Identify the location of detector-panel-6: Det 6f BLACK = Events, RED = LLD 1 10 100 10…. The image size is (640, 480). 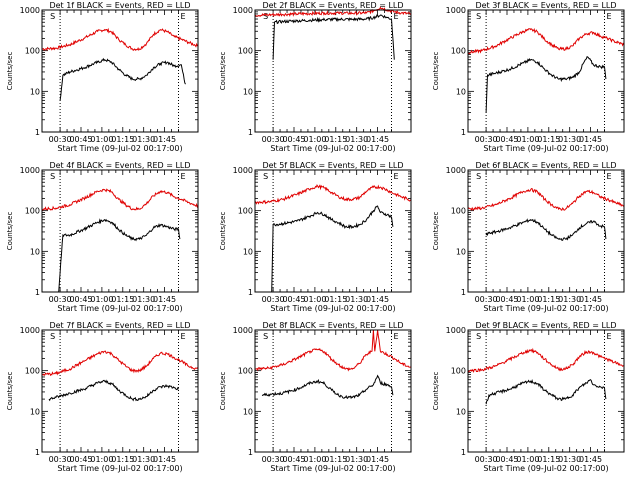
(528, 237).